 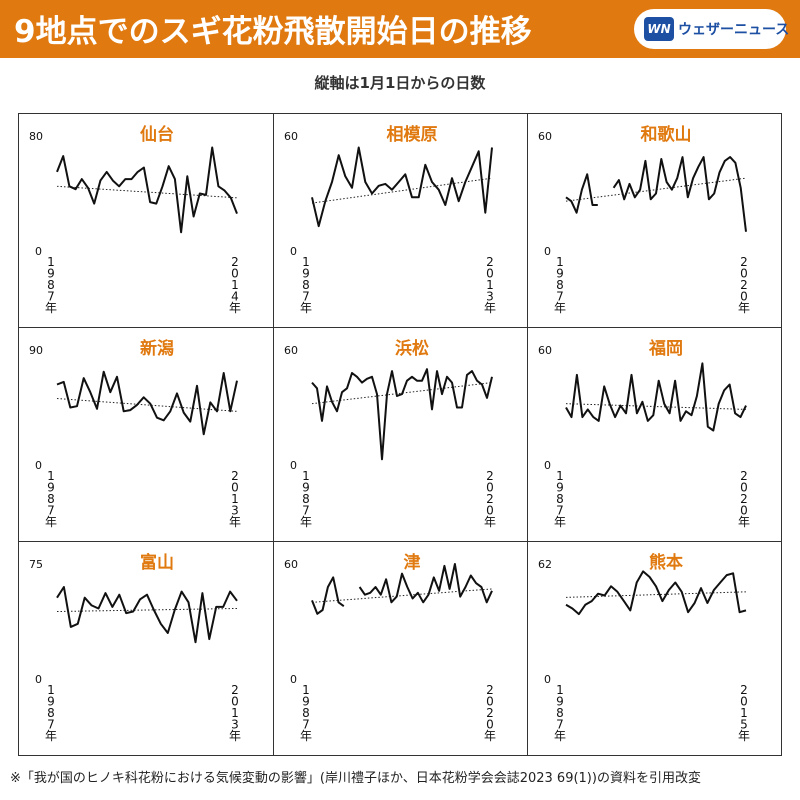 I want to click on chart-panel: 津 60 0 1 9 8 7 年 2 0 2 0 年, so click(x=401, y=649).